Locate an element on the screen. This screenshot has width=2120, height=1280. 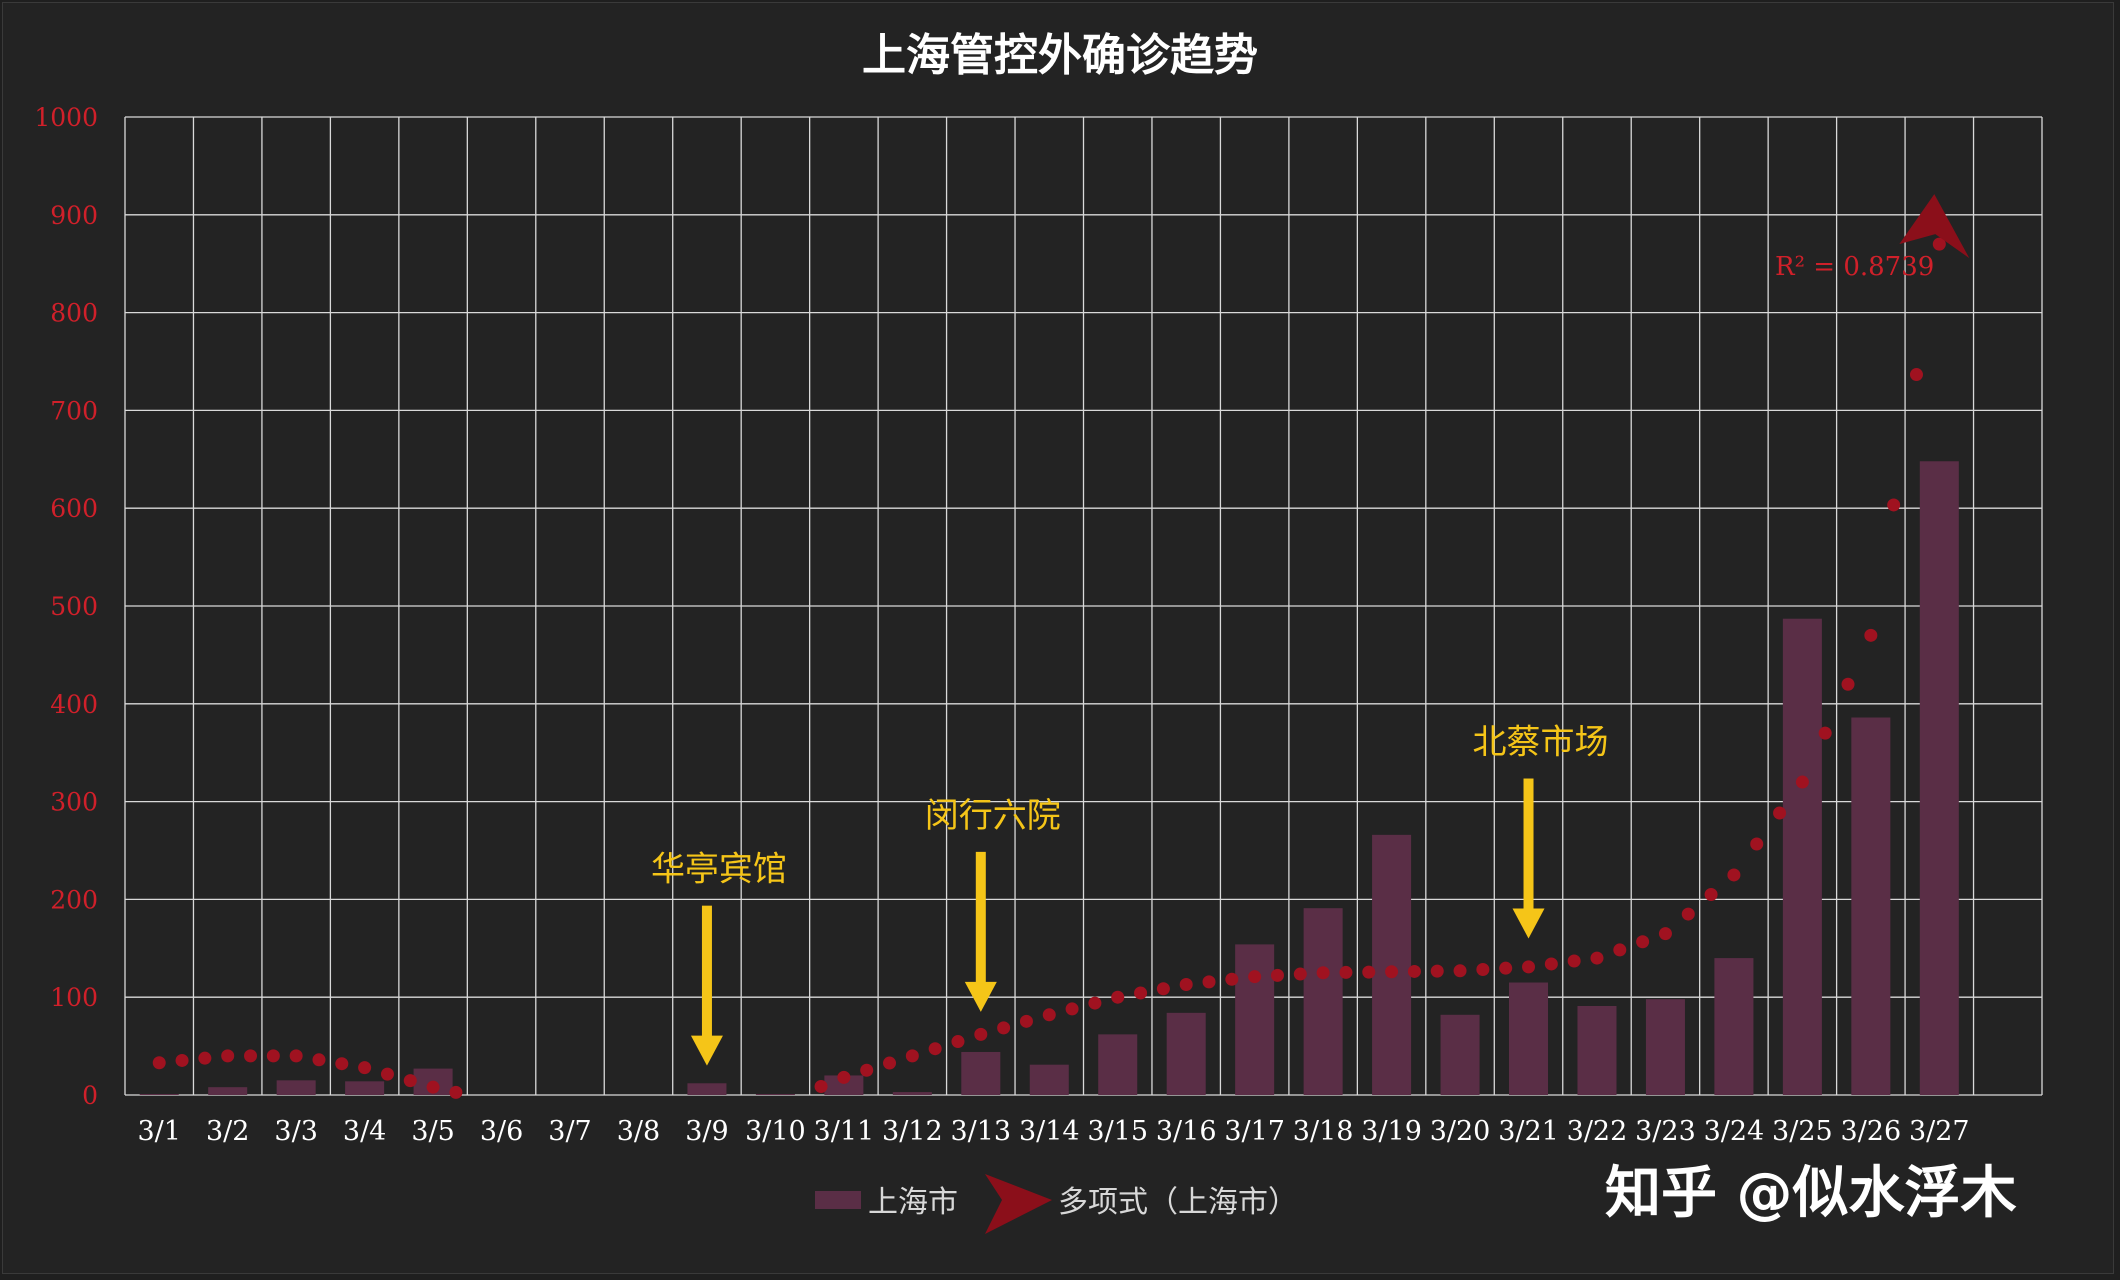
x-tick-label: 3/15 is located at coordinates (1117, 1131).